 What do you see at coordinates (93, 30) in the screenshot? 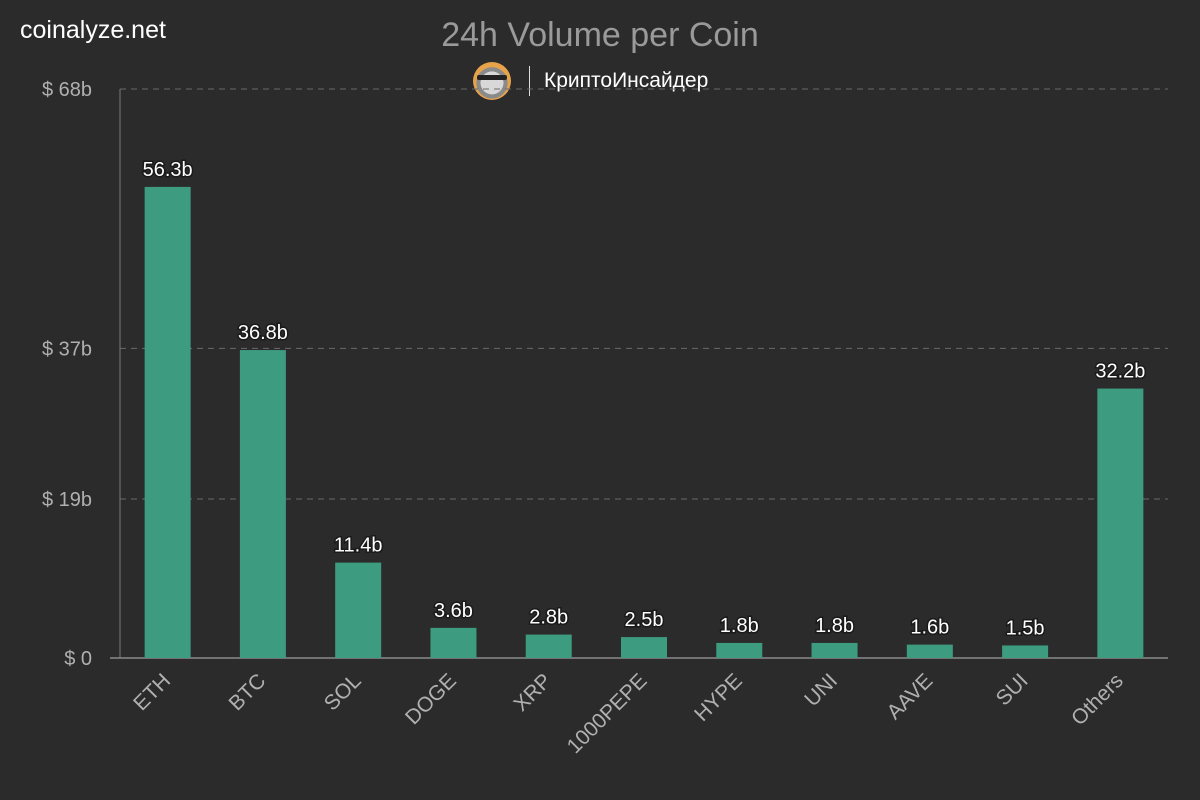
I see `site-name: coinalyze.net` at bounding box center [93, 30].